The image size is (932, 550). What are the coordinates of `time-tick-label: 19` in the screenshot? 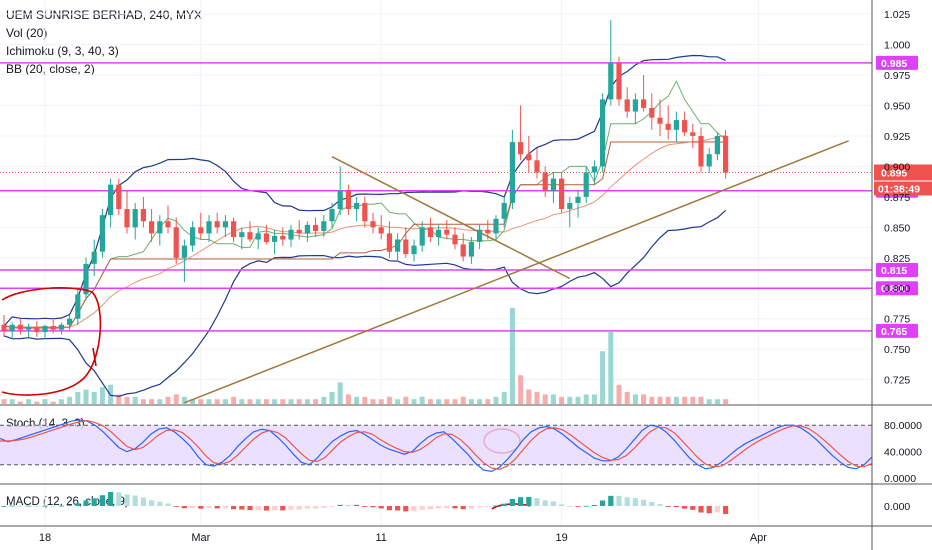 It's located at (561, 538).